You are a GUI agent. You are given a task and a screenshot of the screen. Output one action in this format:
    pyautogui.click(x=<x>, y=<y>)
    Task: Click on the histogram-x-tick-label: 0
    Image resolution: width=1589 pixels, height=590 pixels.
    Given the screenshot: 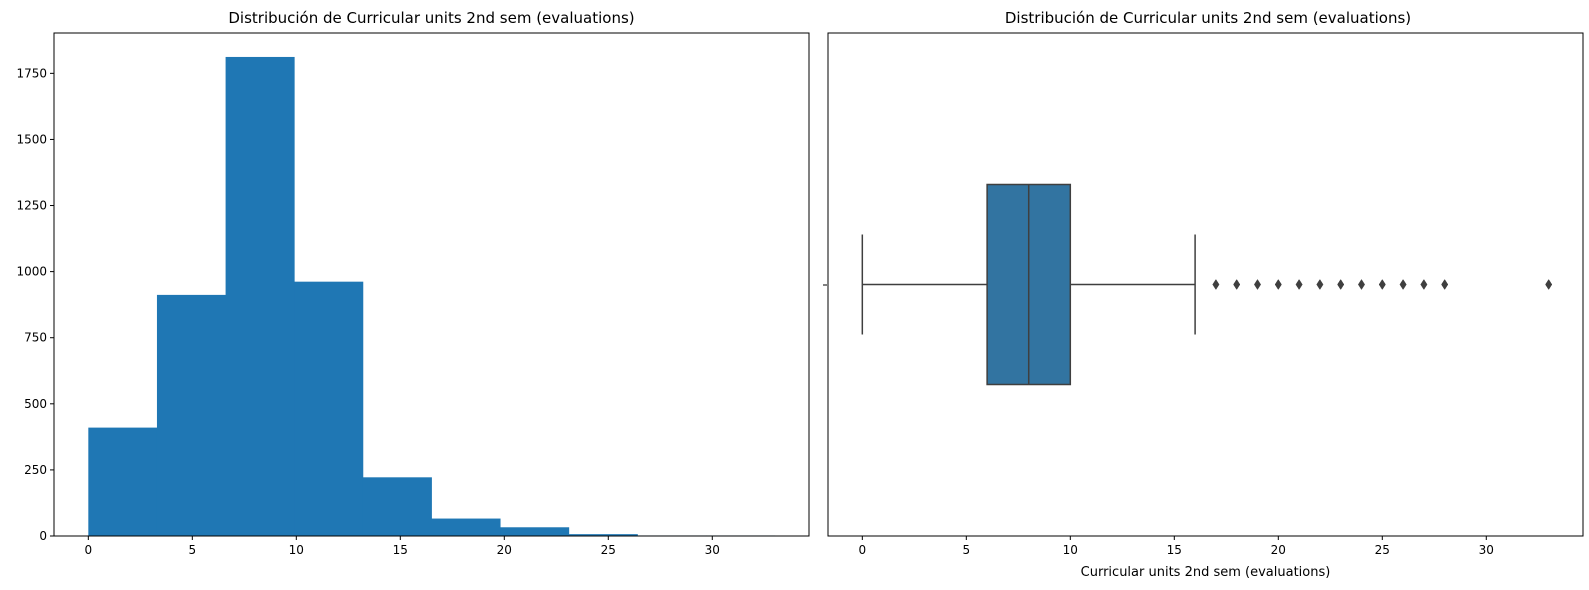 What is the action you would take?
    pyautogui.click(x=88, y=550)
    